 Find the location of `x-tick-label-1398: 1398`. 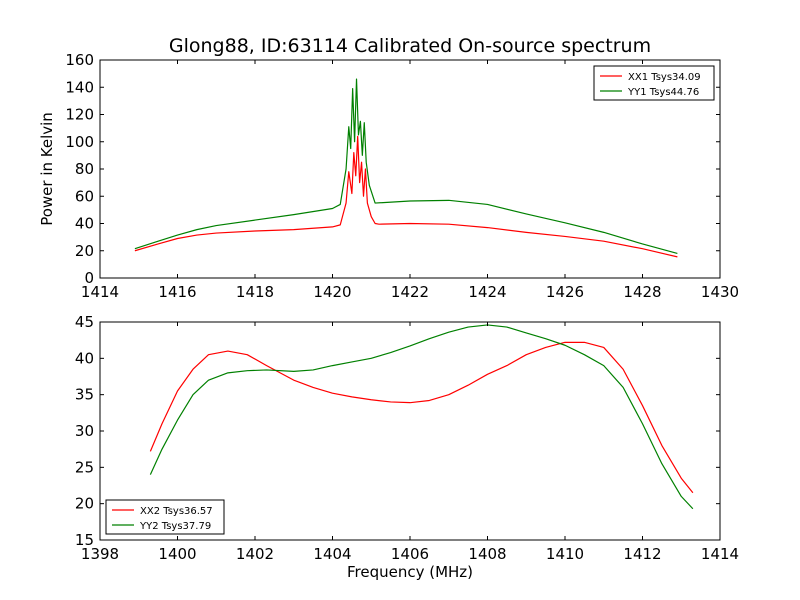

x-tick-label-1398: 1398 is located at coordinates (100, 554).